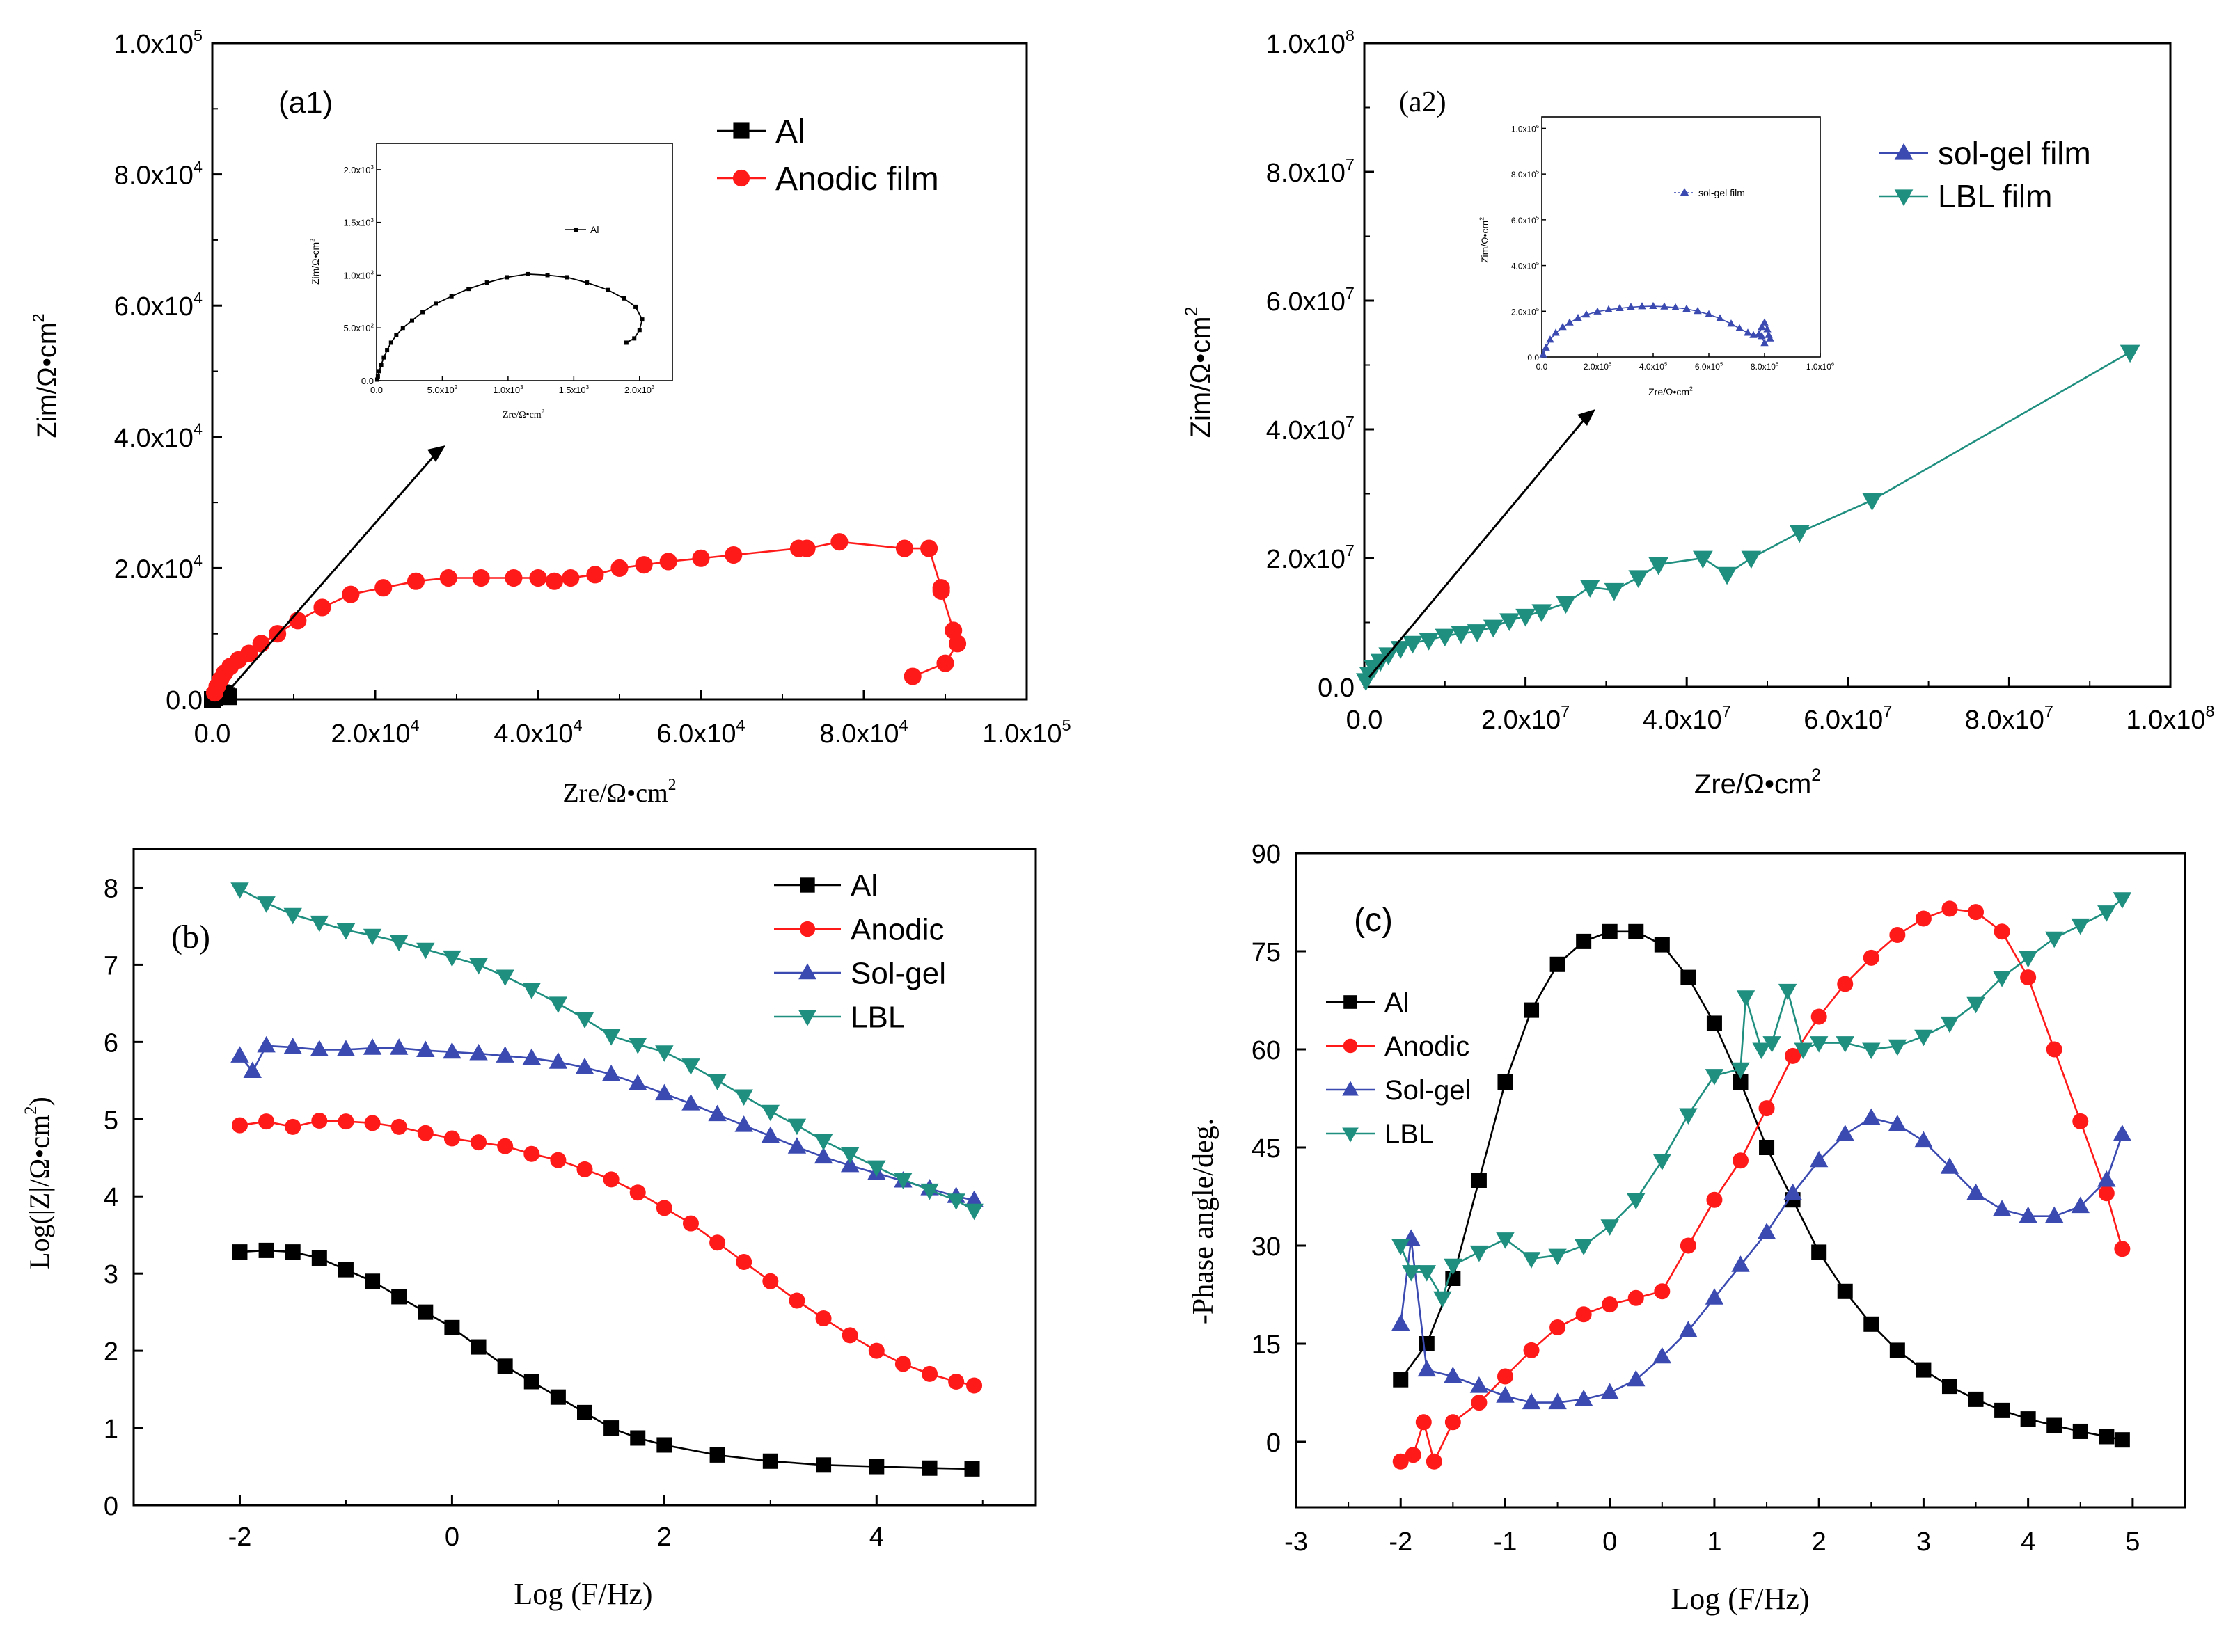 This screenshot has width=2233, height=1652. Describe the element at coordinates (1597, 367) in the screenshot. I see `inset-x-tick-label-a2-1: 2.0x10⁵` at that location.